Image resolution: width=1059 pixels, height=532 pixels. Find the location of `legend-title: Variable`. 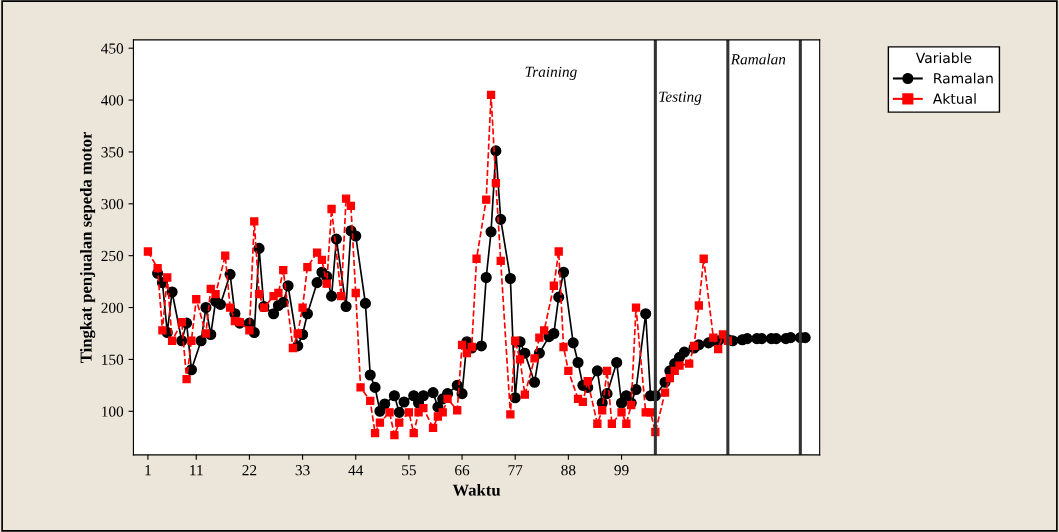

legend-title: Variable is located at coordinates (943, 58).